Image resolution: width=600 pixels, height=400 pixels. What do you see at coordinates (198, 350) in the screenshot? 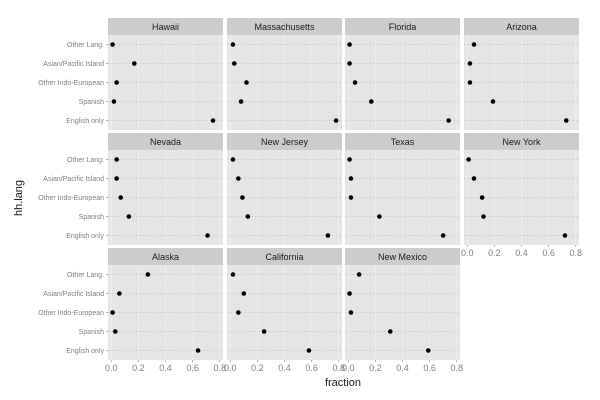
I see `point-alaska-english-only` at bounding box center [198, 350].